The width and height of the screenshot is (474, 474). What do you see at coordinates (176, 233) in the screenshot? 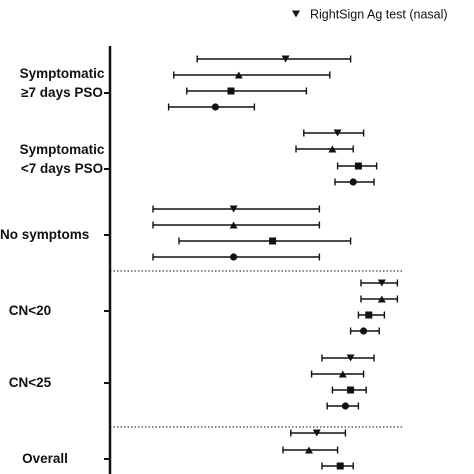
I see `group-3: No symptoms` at bounding box center [176, 233].